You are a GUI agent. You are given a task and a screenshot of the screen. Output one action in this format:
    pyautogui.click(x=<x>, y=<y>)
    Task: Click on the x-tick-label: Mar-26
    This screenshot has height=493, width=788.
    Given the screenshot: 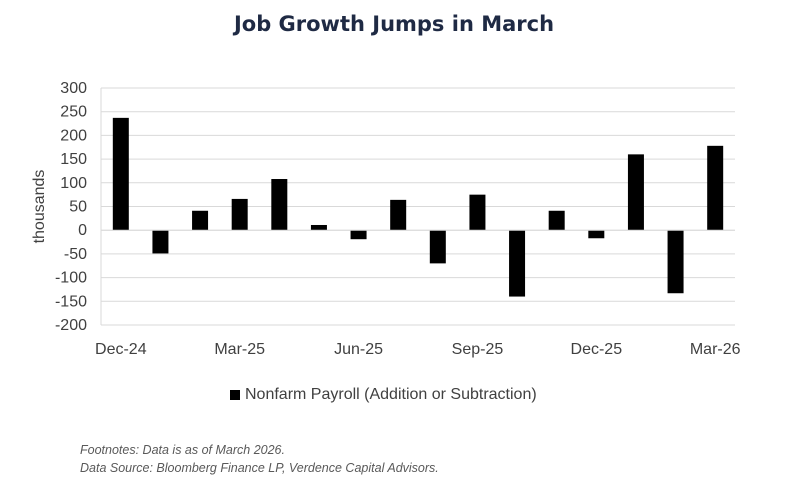 What is the action you would take?
    pyautogui.click(x=715, y=349)
    